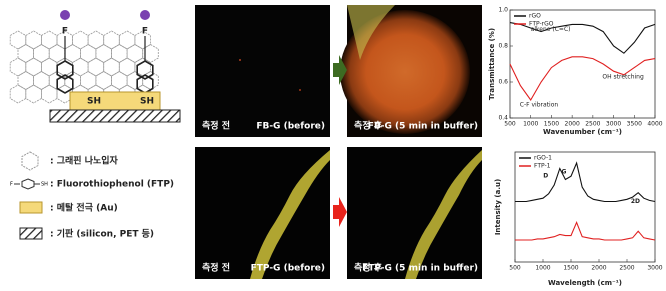  What do you see at coordinates (503, 46) in the screenshot?
I see `y-tick-label: 0.8` at bounding box center [503, 46].